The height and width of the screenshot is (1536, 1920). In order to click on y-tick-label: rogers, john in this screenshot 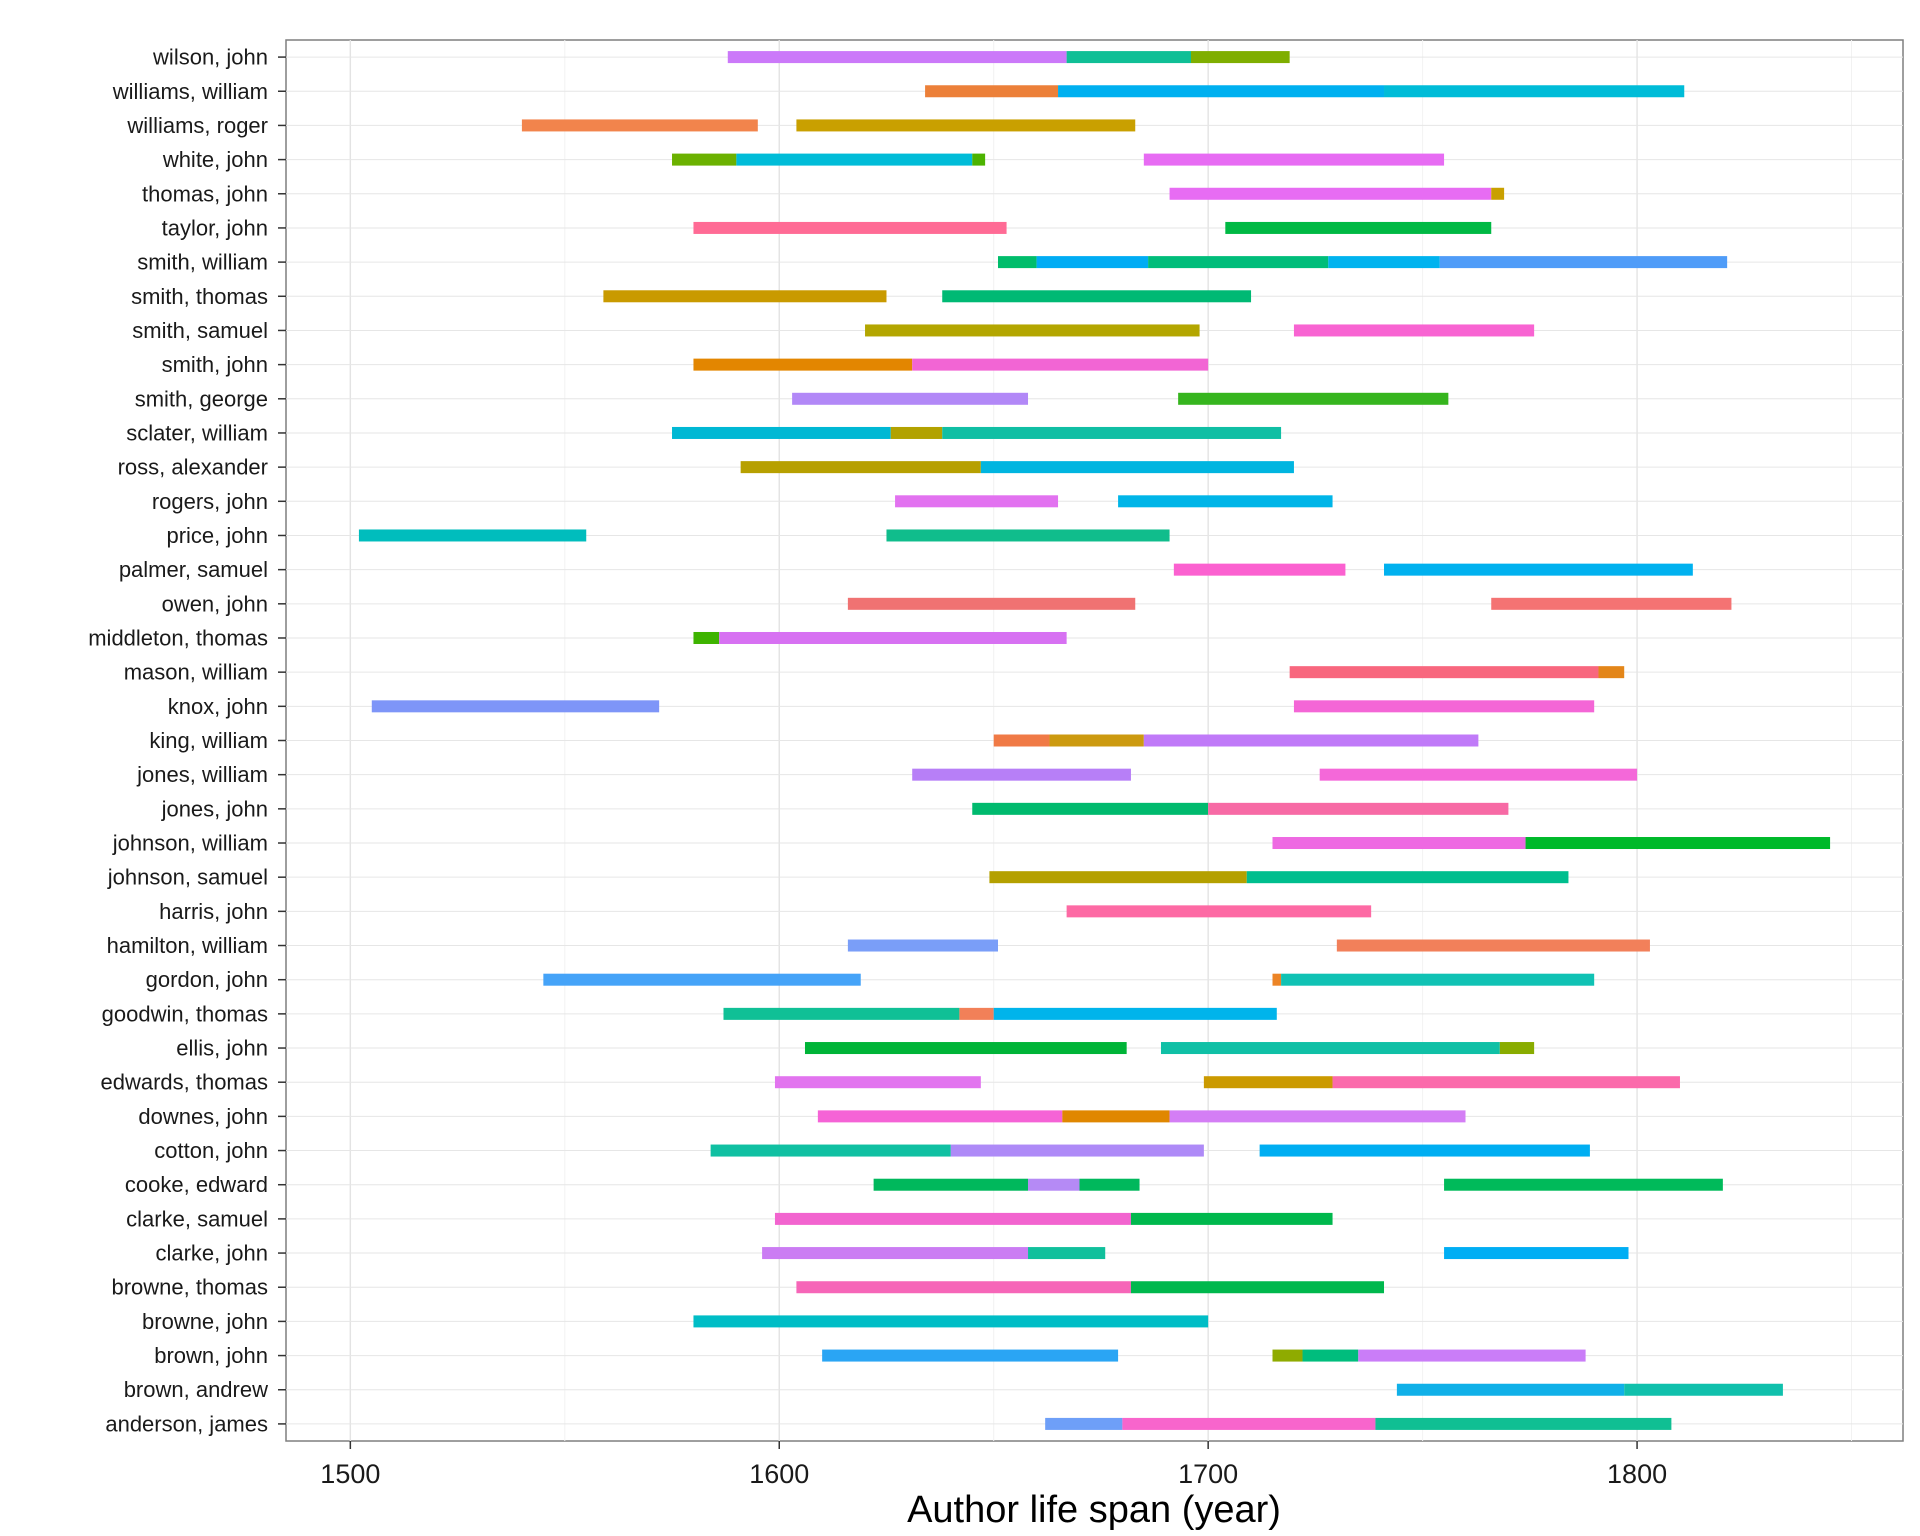, I will do `click(210, 501)`.